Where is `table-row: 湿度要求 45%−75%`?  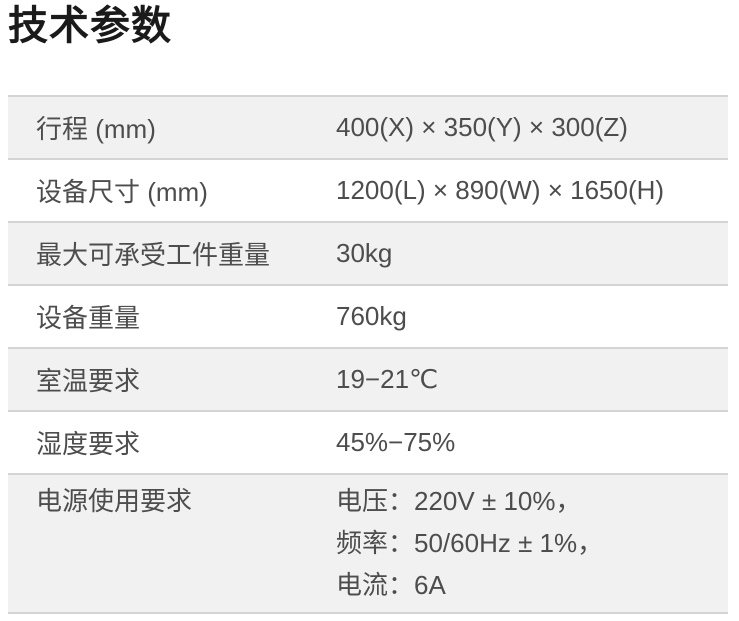 table-row: 湿度要求 45%−75% is located at coordinates (368, 441).